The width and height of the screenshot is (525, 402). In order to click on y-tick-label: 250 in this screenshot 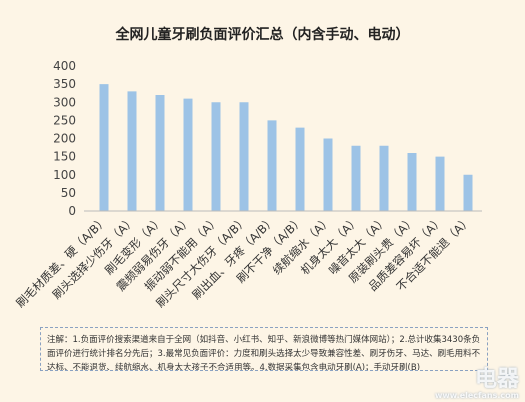, I will do `click(64, 120)`.